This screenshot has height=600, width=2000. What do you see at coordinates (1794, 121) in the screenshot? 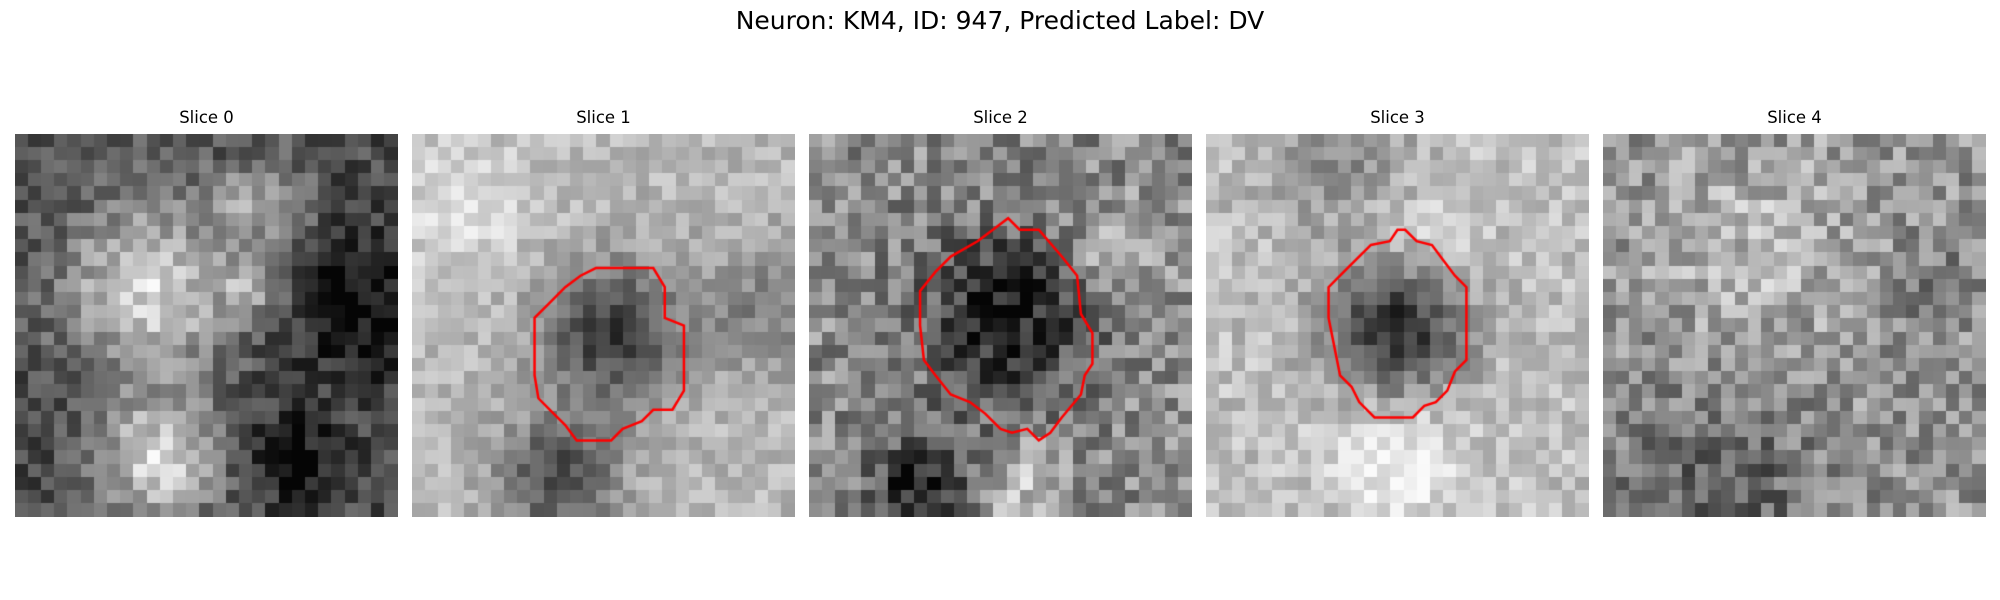
I see `slice-title: Slice 4` at bounding box center [1794, 121].